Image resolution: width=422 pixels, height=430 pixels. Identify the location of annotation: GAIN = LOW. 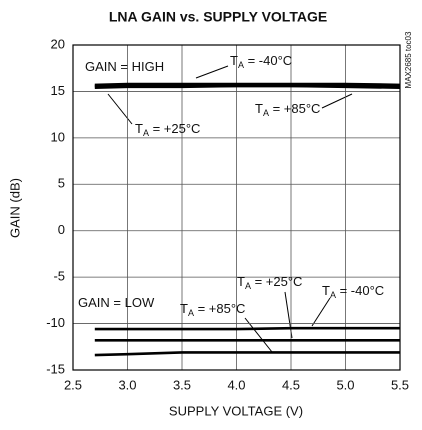
(116, 302).